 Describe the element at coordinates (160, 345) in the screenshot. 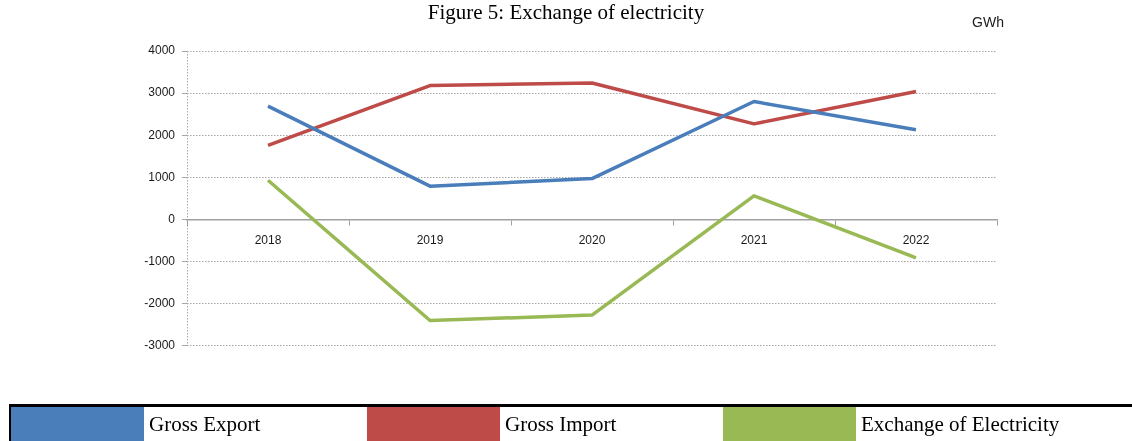

I see `y-tick-label: -3000` at that location.